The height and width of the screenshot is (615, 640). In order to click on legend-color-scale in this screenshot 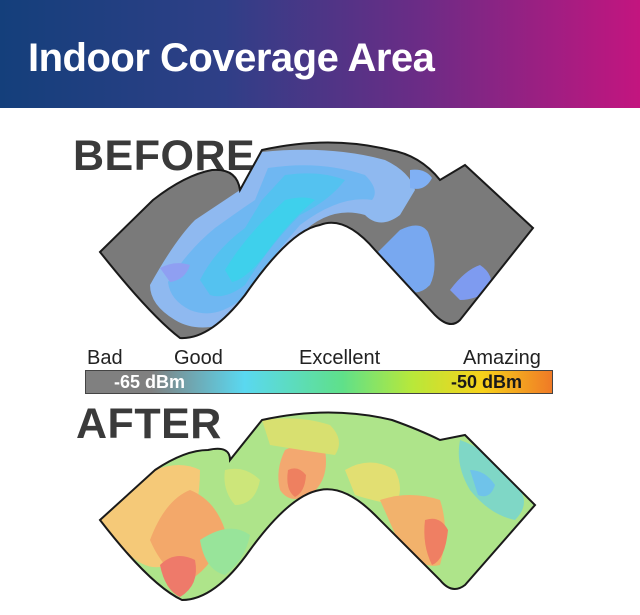, I will do `click(319, 382)`.